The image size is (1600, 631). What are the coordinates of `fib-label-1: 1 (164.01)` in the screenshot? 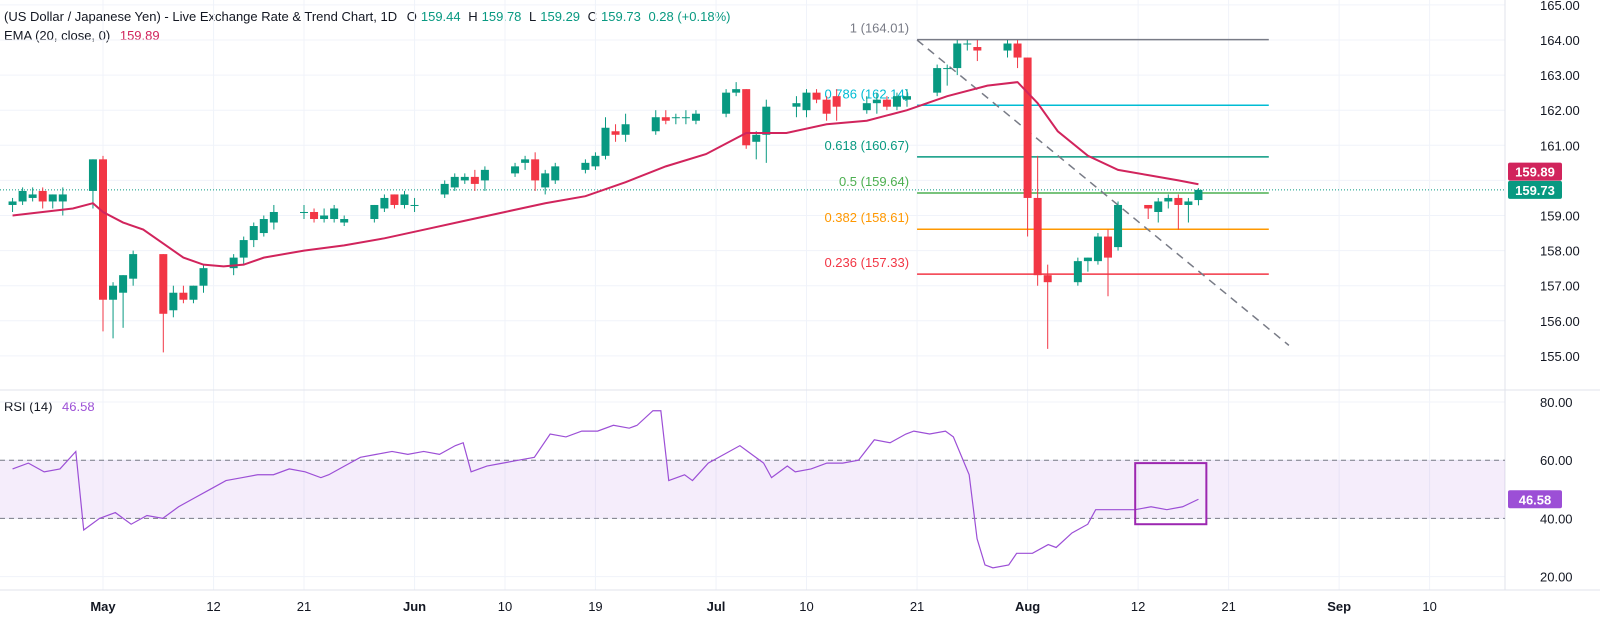 It's located at (879, 28).